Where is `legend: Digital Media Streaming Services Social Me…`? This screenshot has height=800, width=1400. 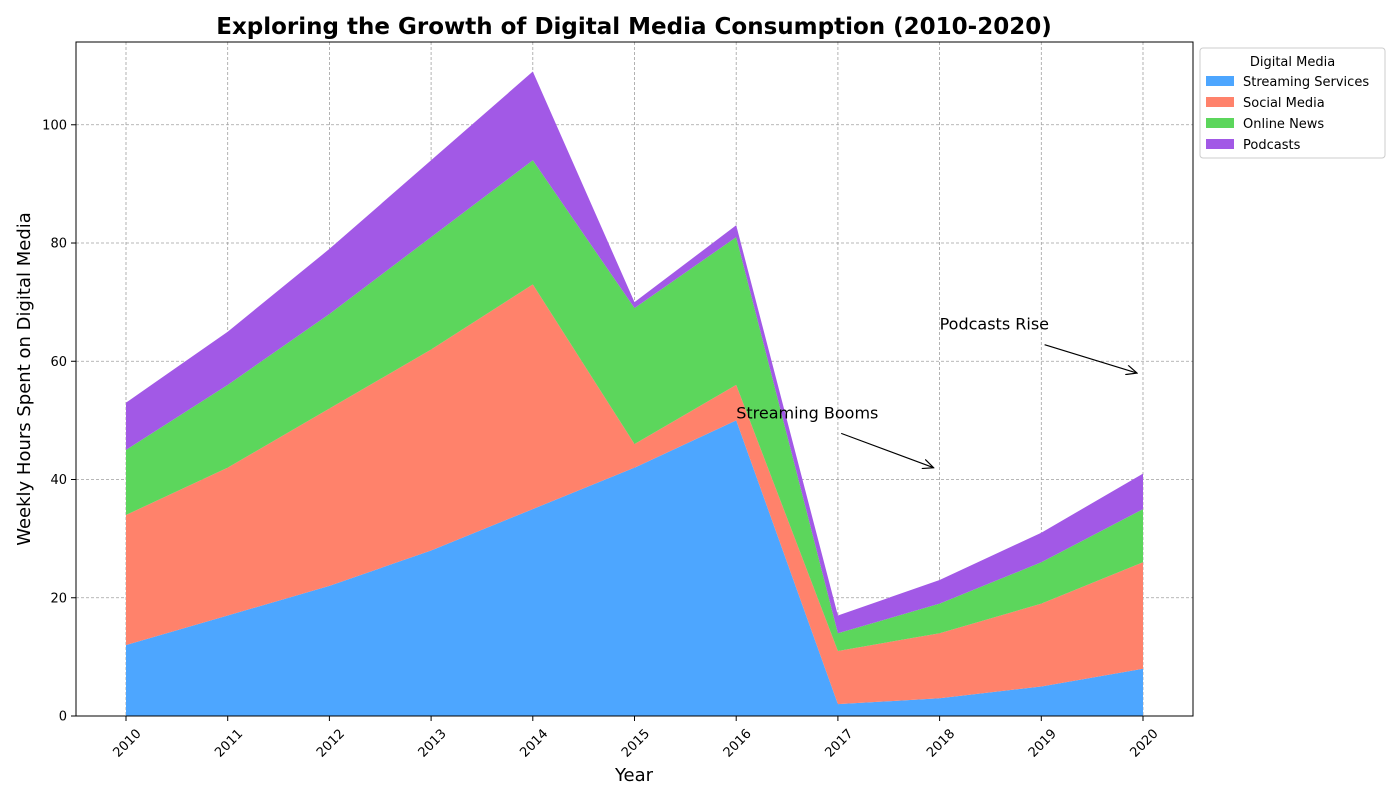 legend: Digital Media Streaming Services Social Me… is located at coordinates (1292, 103).